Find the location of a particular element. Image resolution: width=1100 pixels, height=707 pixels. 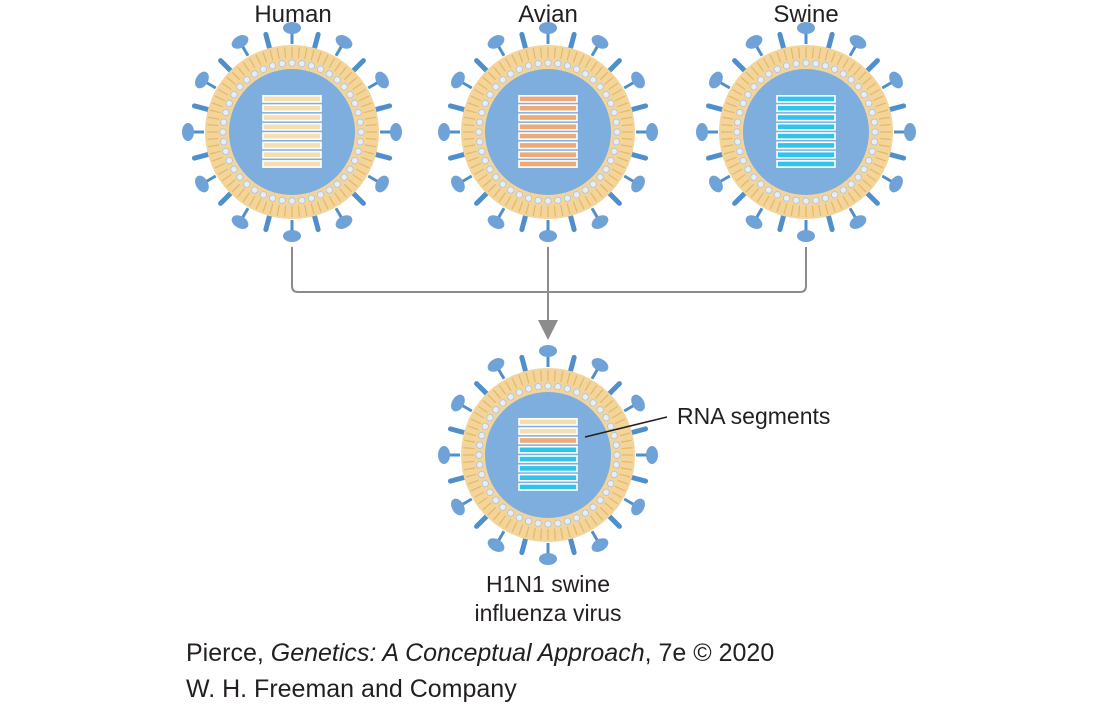

reassortment-connector is located at coordinates (549, 293).